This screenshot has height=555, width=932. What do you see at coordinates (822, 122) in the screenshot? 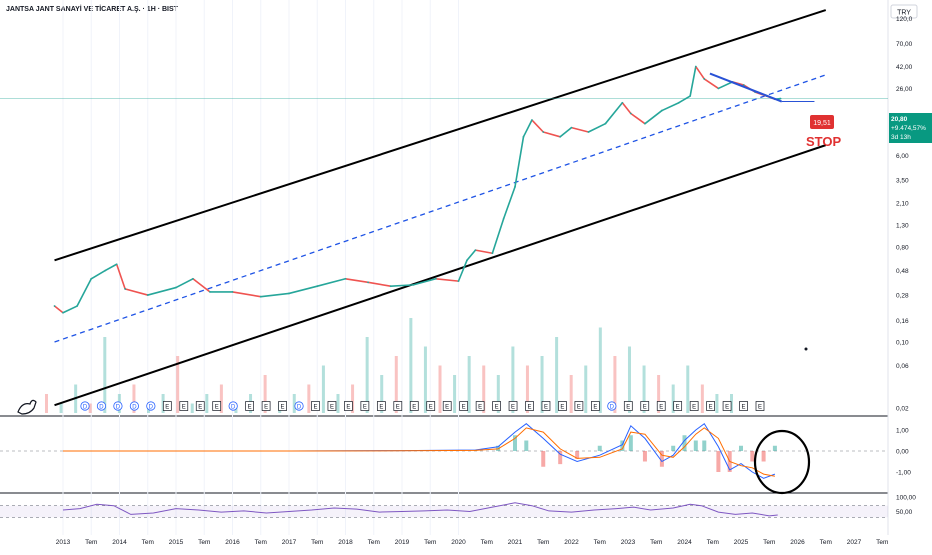
I see `stop-tag: 19,51` at bounding box center [822, 122].